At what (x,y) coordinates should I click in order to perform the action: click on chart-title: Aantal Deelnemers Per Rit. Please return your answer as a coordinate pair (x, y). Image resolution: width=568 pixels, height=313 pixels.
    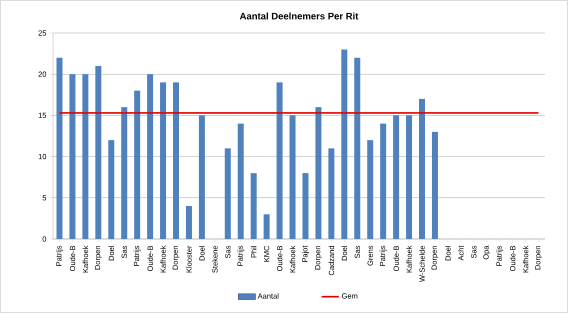
    Looking at the image, I should click on (299, 16).